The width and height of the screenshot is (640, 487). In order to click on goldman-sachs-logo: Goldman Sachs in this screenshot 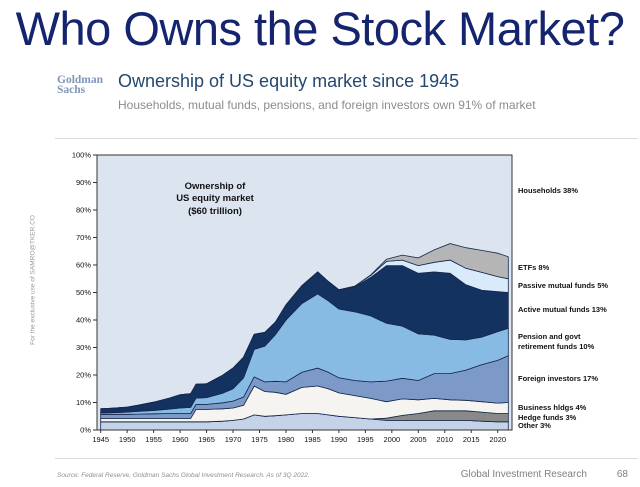, I will do `click(80, 85)`.